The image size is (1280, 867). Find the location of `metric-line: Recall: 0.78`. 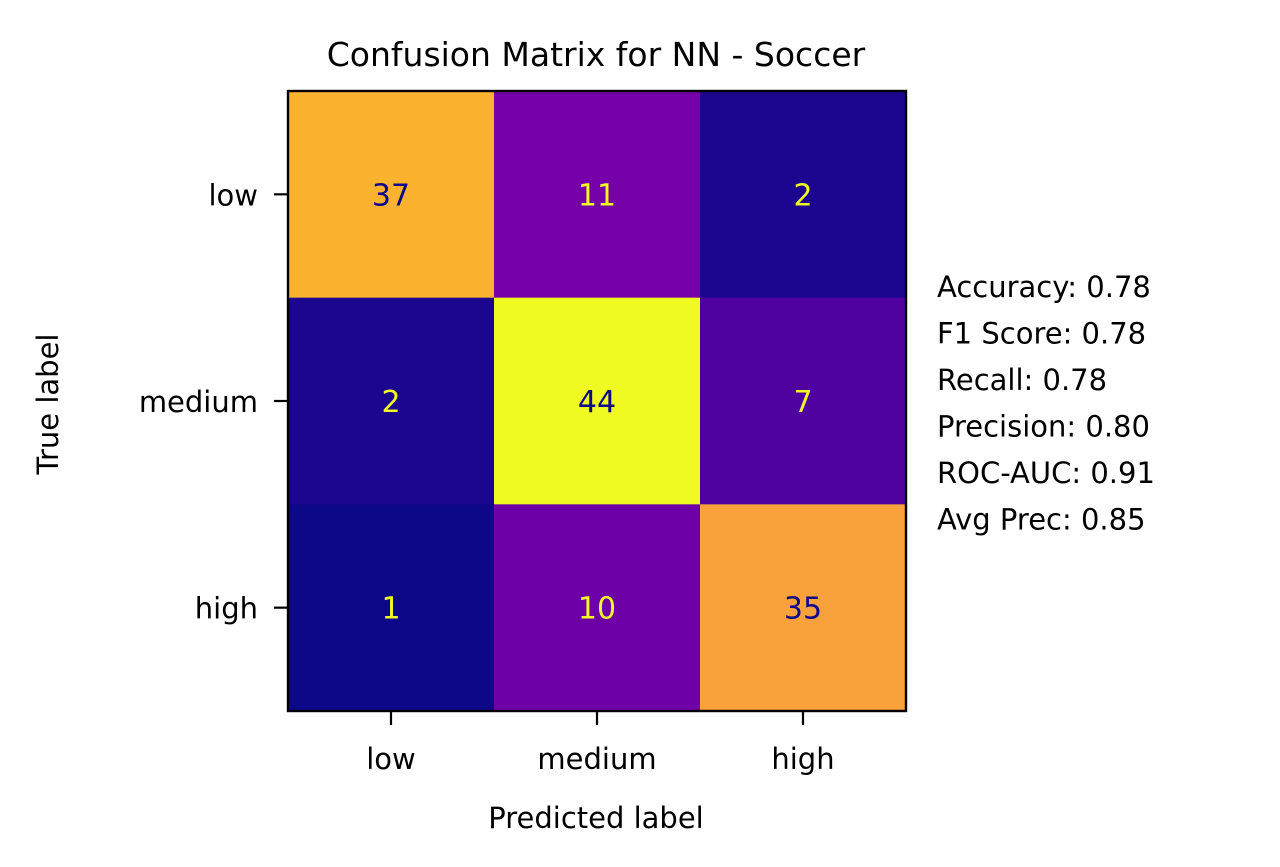

metric-line: Recall: 0.78 is located at coordinates (1022, 380).